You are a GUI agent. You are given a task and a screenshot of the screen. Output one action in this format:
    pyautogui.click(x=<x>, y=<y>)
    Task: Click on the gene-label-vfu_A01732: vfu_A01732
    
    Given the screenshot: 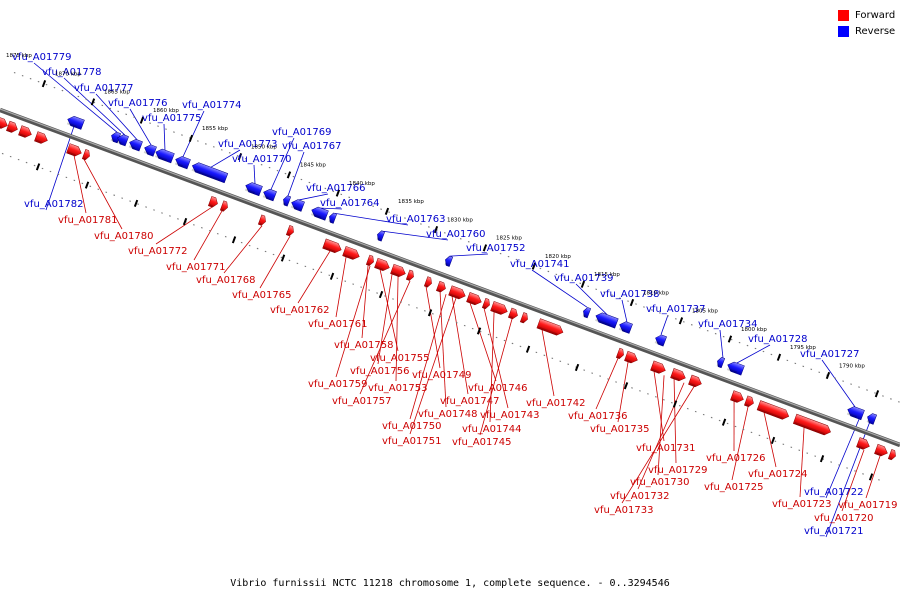 What is the action you would take?
    pyautogui.click(x=639, y=496)
    